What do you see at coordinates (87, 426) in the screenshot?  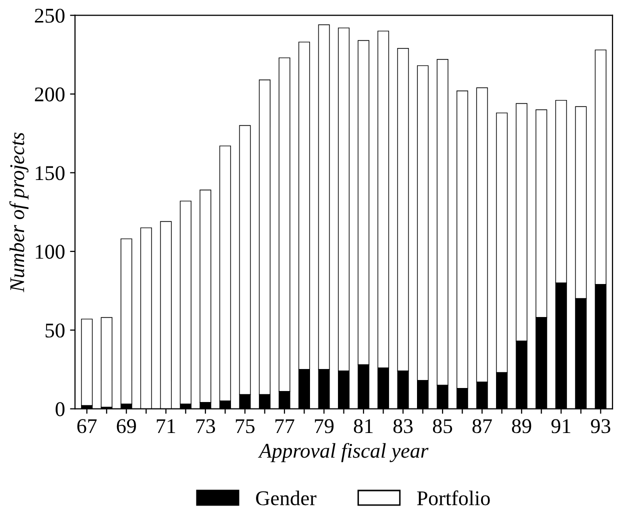 I see `x-tick-label: 67` at bounding box center [87, 426].